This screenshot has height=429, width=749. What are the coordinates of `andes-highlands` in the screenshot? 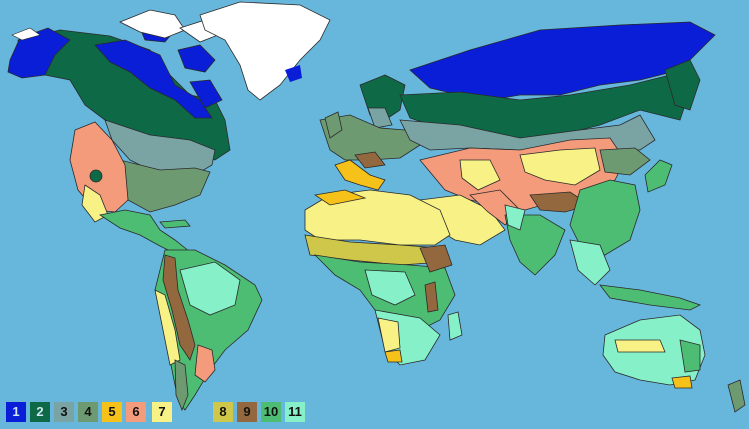 It's located at (179, 307).